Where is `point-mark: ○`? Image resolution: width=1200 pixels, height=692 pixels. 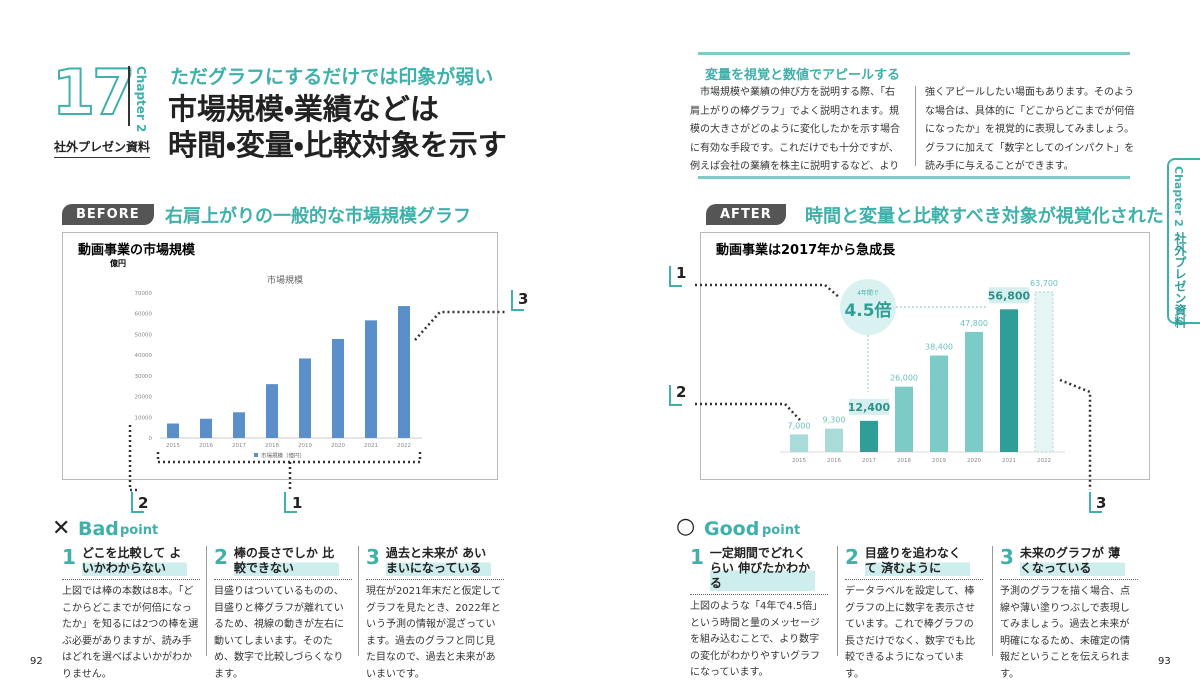
point-mark: ○ is located at coordinates (686, 526).